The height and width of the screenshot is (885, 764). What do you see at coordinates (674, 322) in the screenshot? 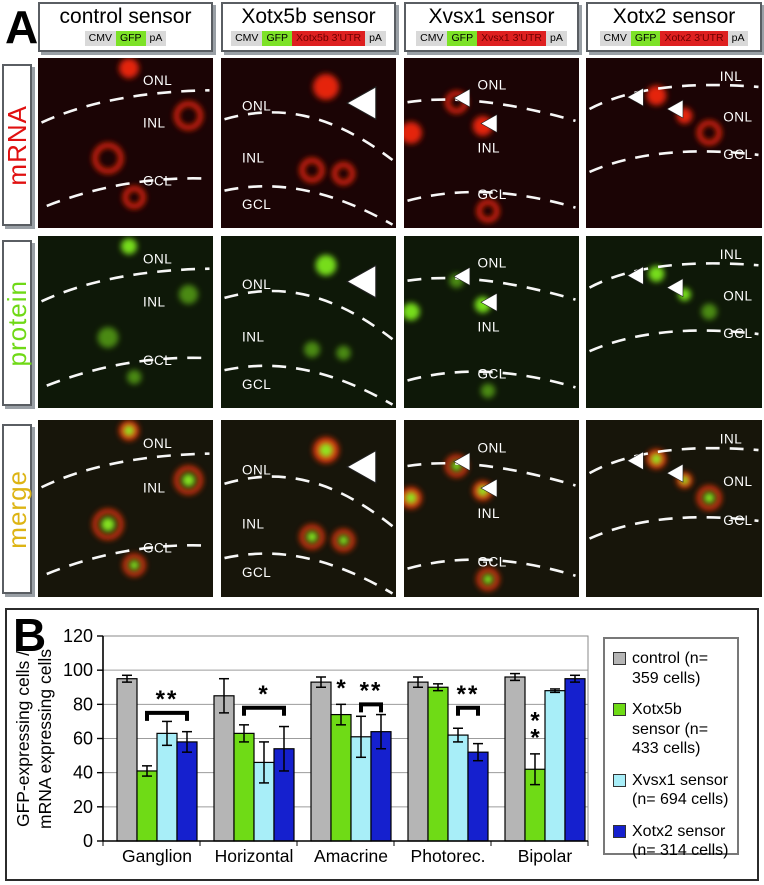
I see `micrograph-protein-col4: INL ONL GCL` at bounding box center [674, 322].